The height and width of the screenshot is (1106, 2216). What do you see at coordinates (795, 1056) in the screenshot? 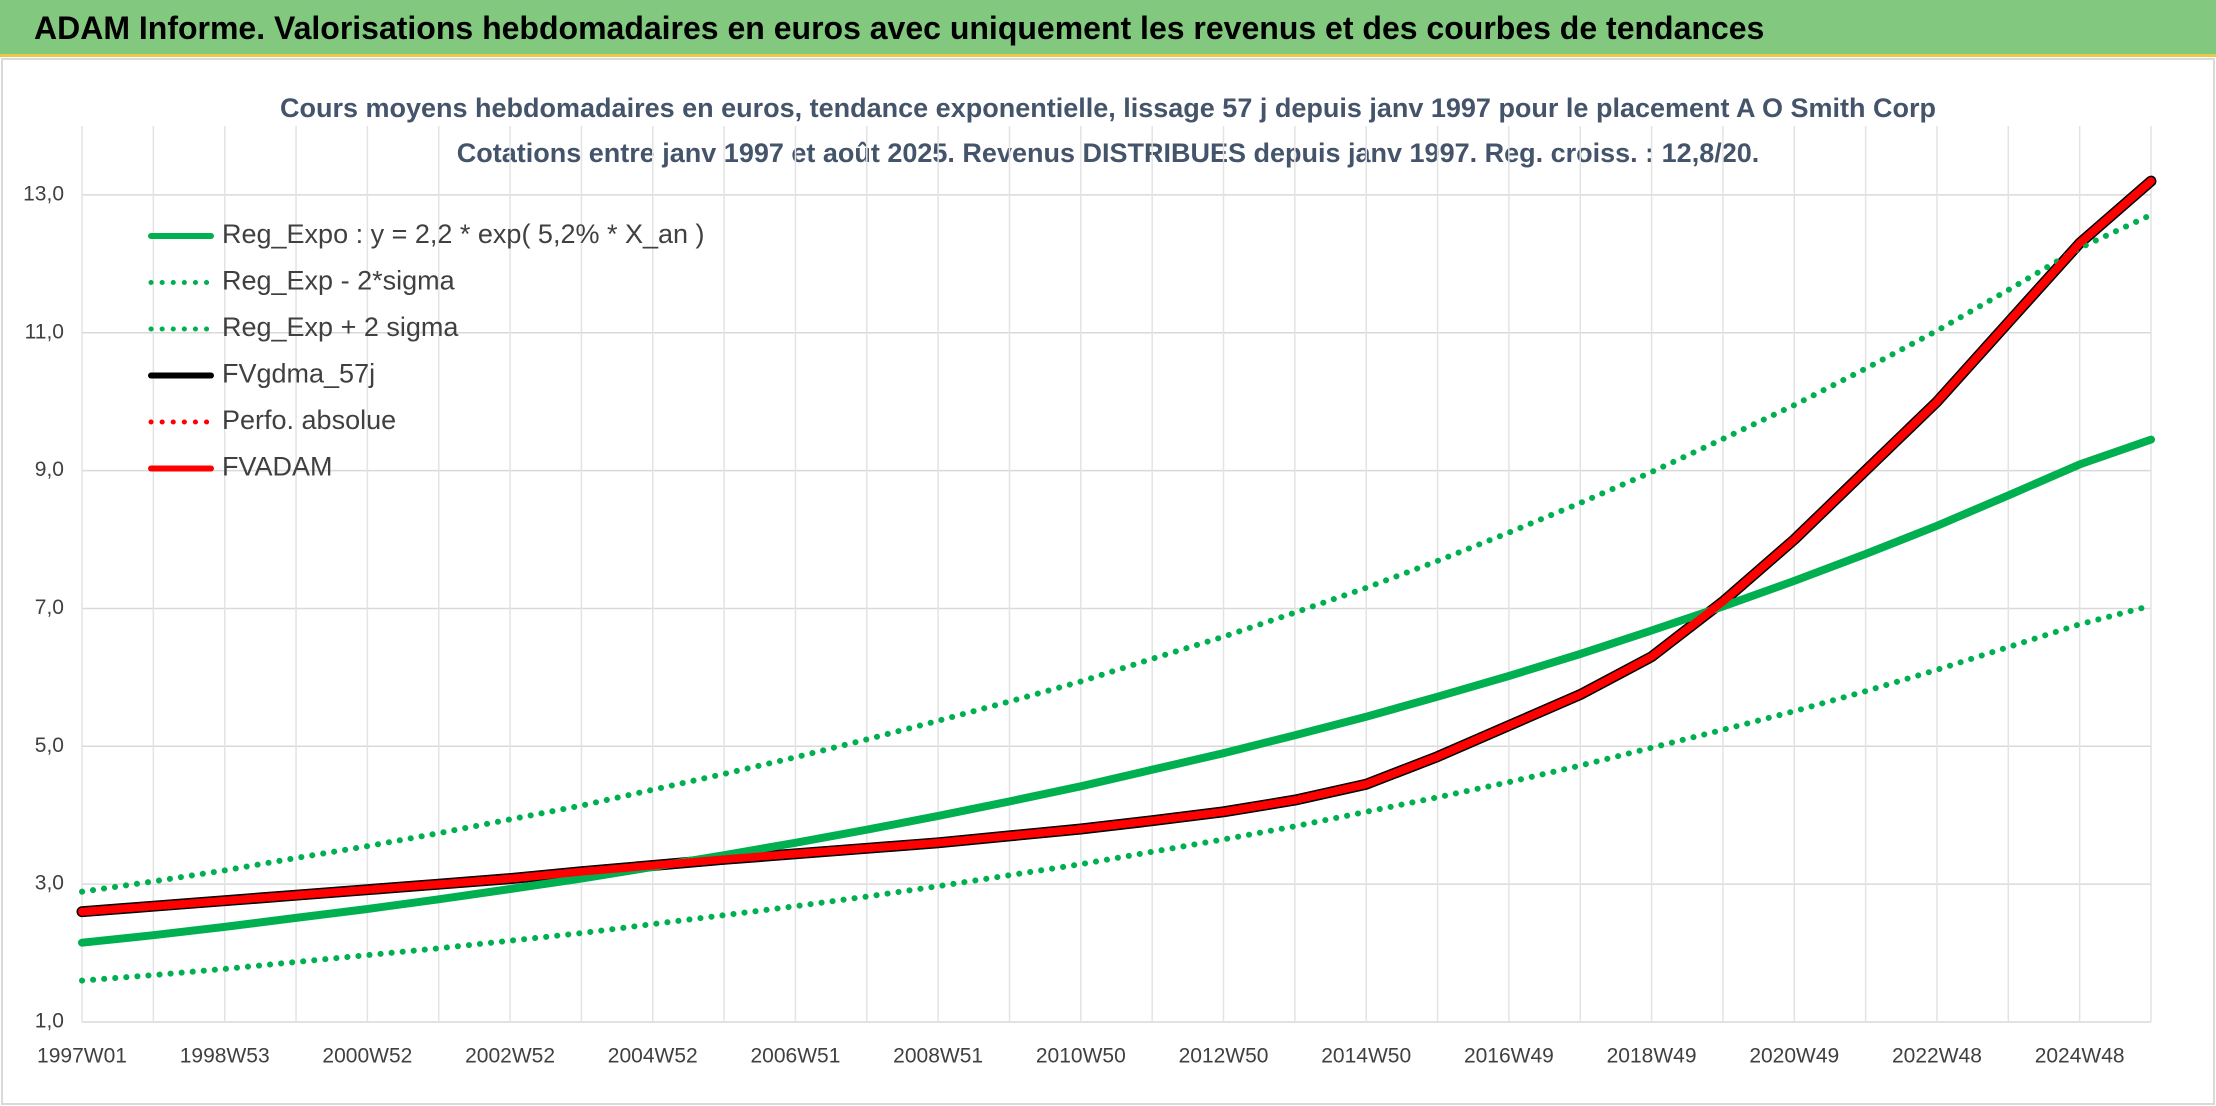
I see `x-tick-label: 2006W51` at bounding box center [795, 1056].